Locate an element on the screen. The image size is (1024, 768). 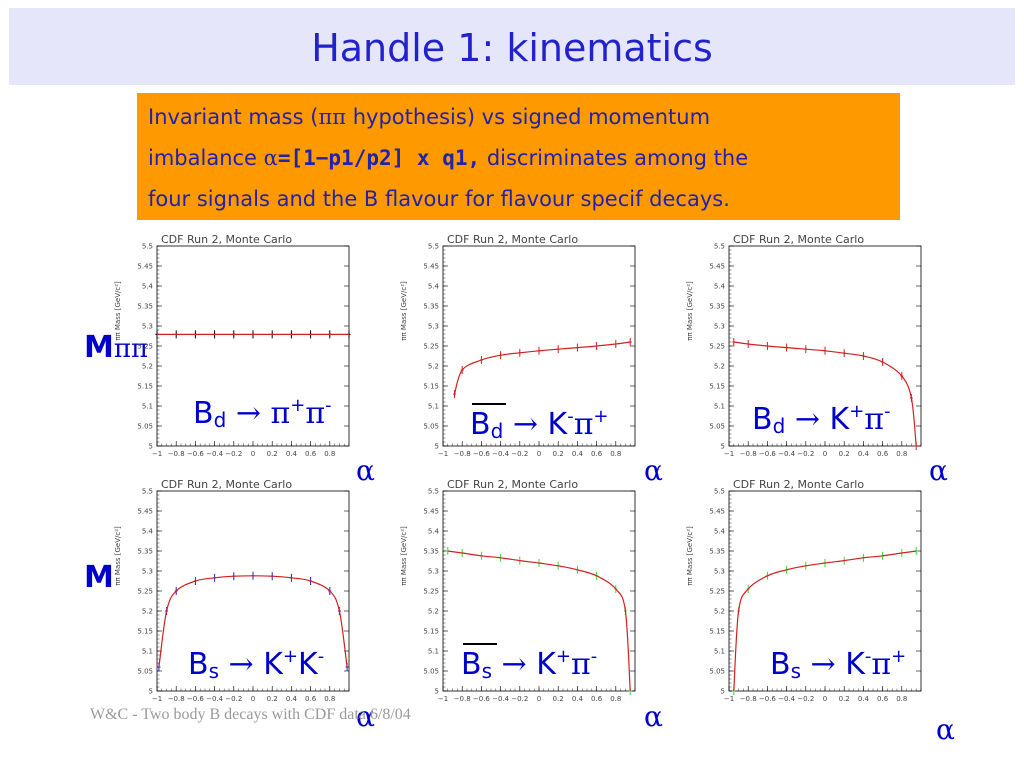
decay-caption: Bs → K+π- is located at coordinates (529, 663).